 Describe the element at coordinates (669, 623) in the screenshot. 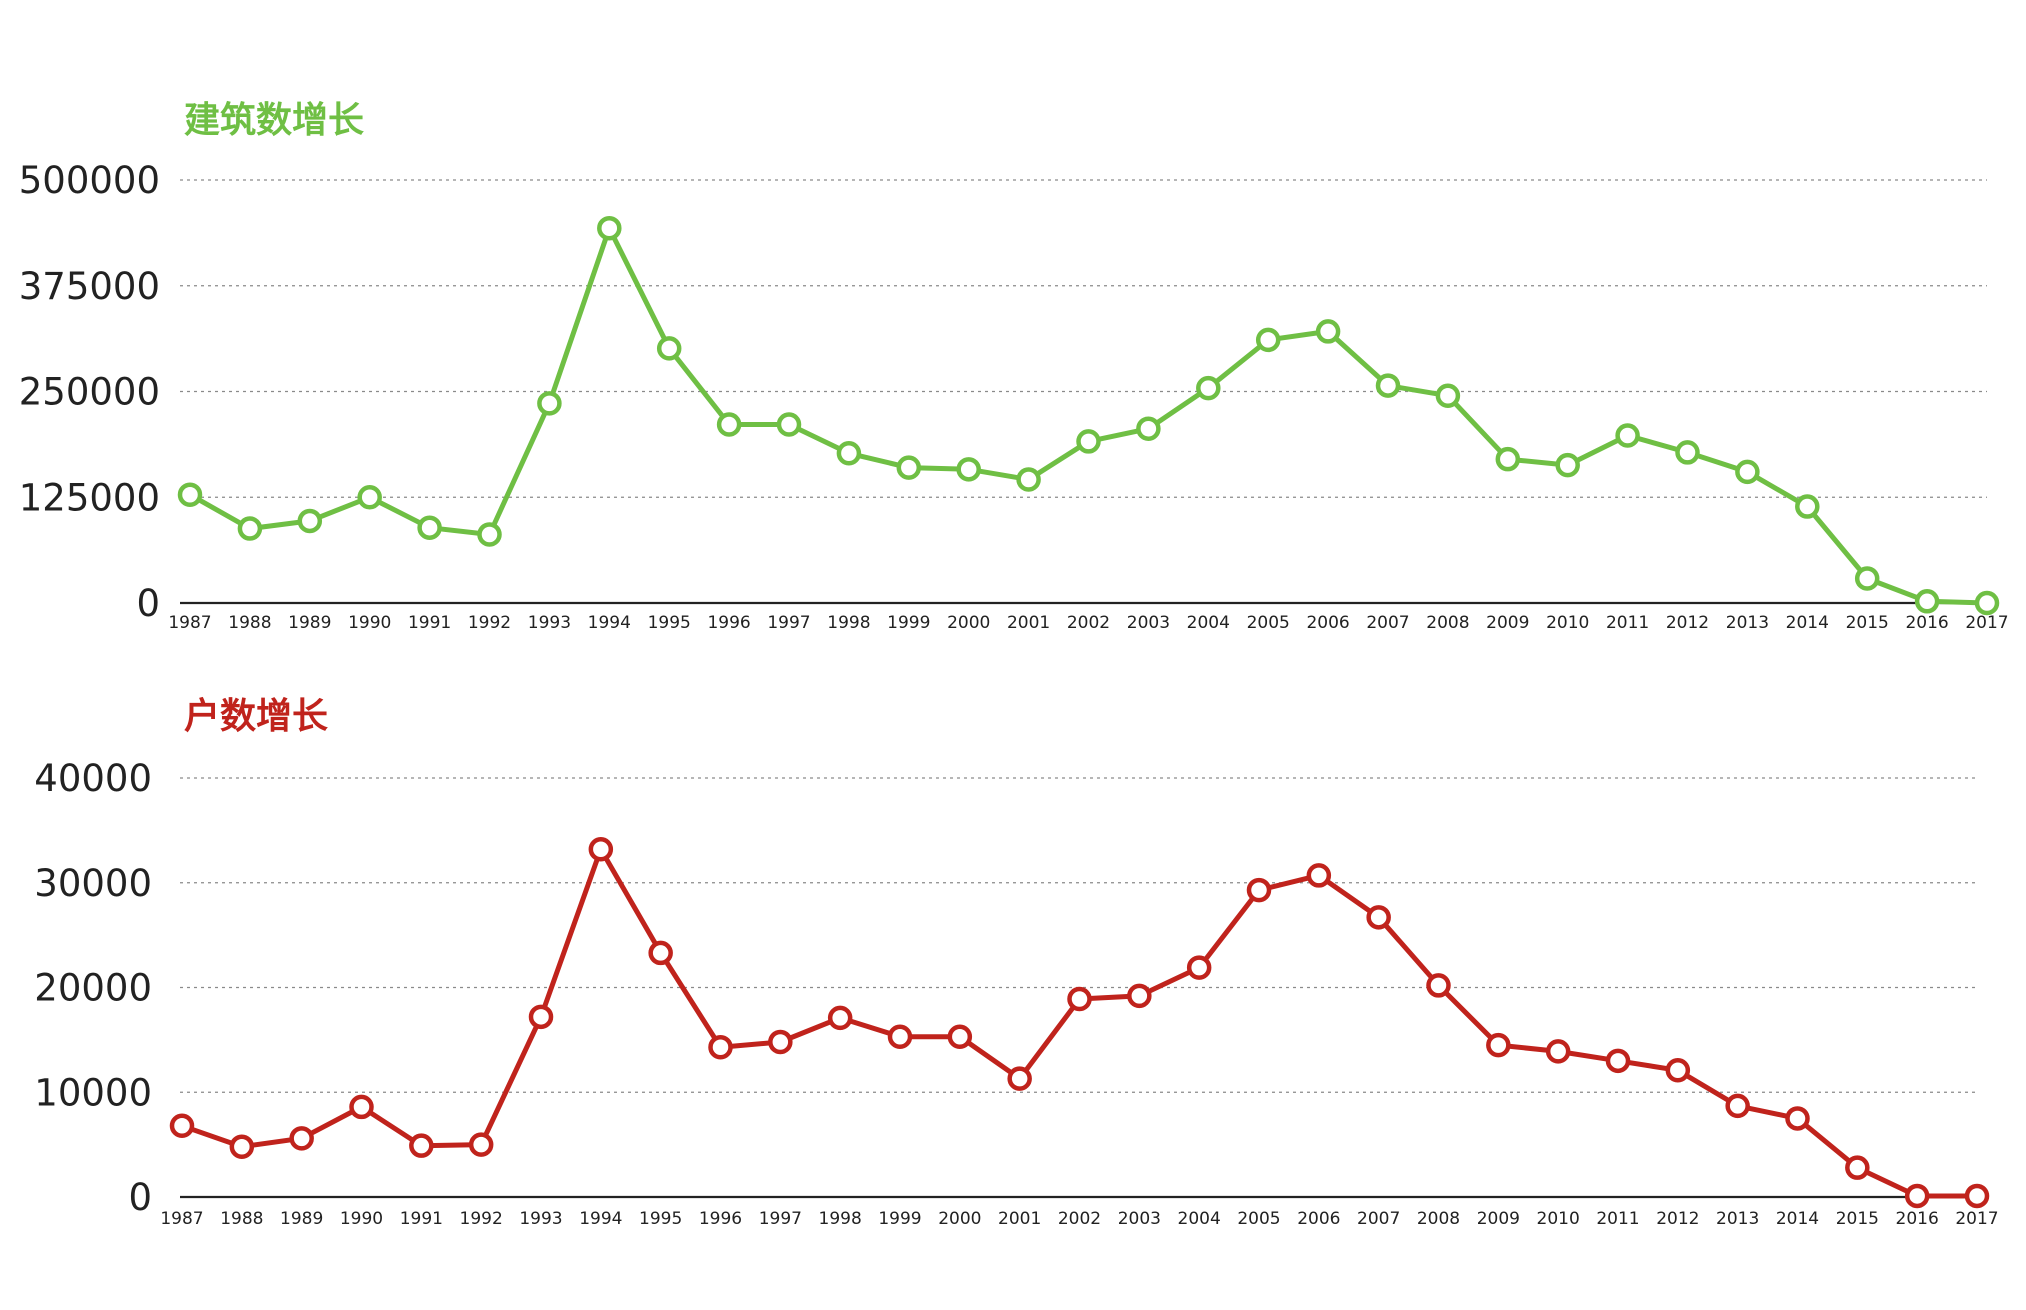

I see `x-tick-label: 1995` at that location.